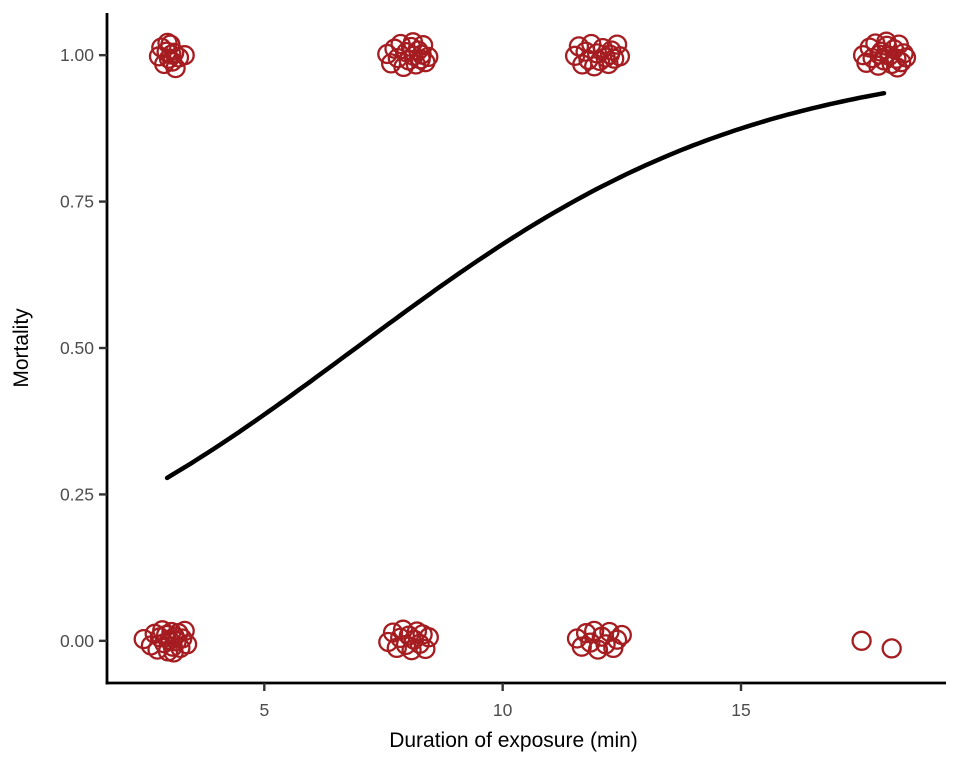 The image size is (960, 768). Describe the element at coordinates (21, 348) in the screenshot. I see `y-axis-title: Mortality` at that location.